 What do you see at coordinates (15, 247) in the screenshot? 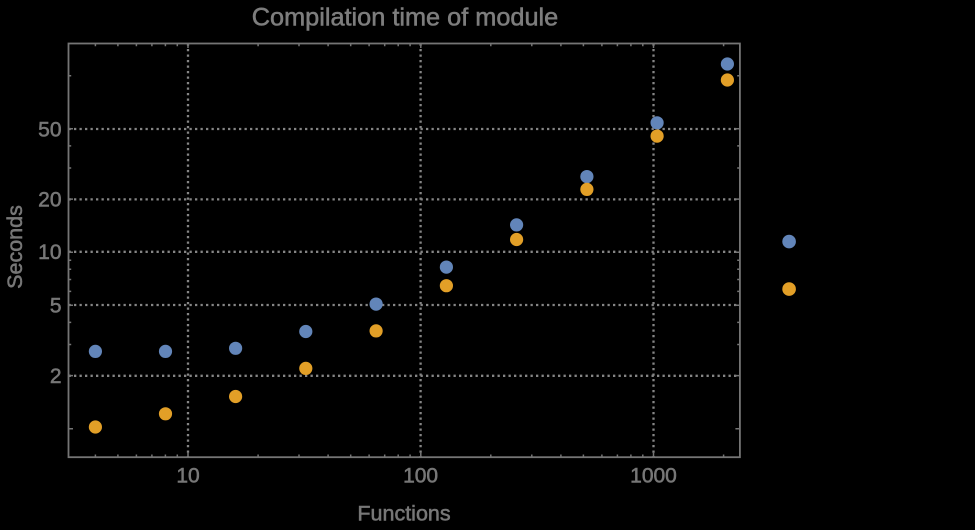
I see `svg-text: Seconds` at bounding box center [15, 247].